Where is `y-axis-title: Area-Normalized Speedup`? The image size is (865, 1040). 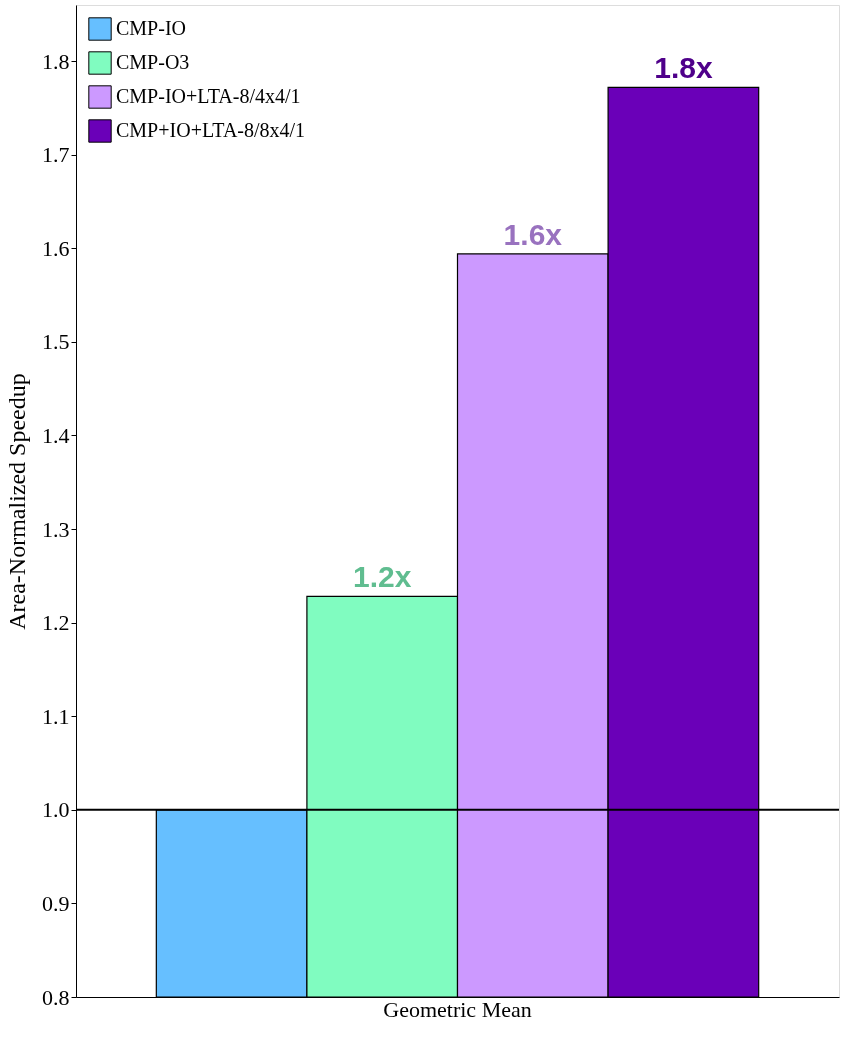
y-axis-title: Area-Normalized Speedup is located at coordinates (17, 501).